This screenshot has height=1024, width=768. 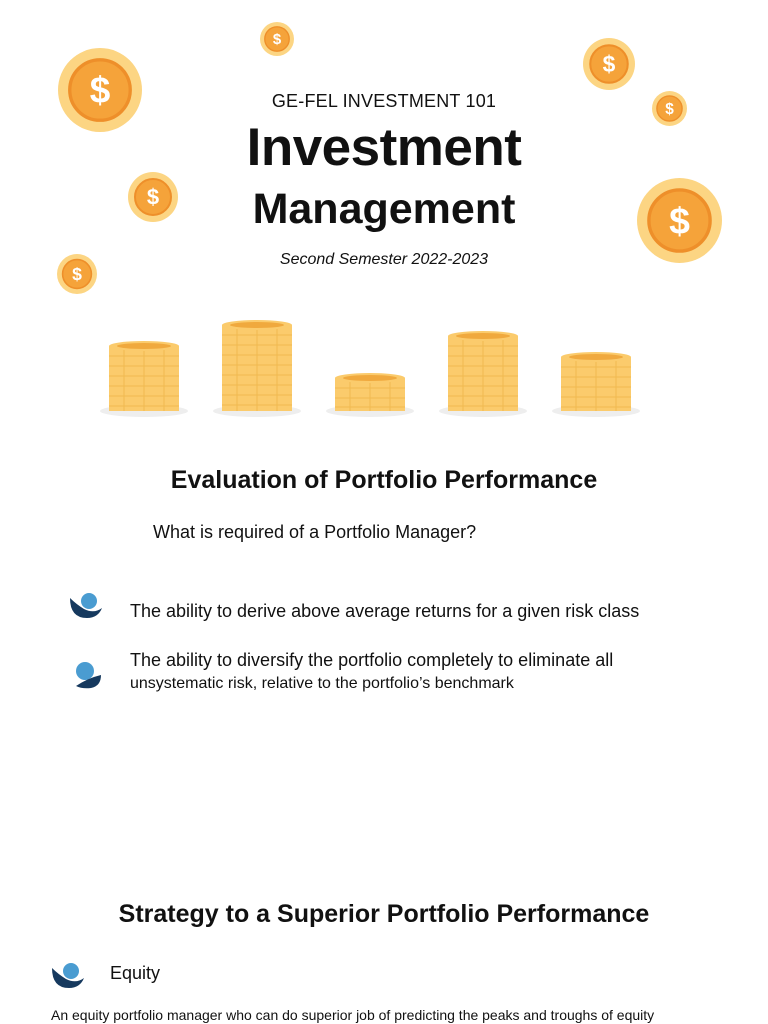 I want to click on item-label: Equity, so click(x=135, y=973).